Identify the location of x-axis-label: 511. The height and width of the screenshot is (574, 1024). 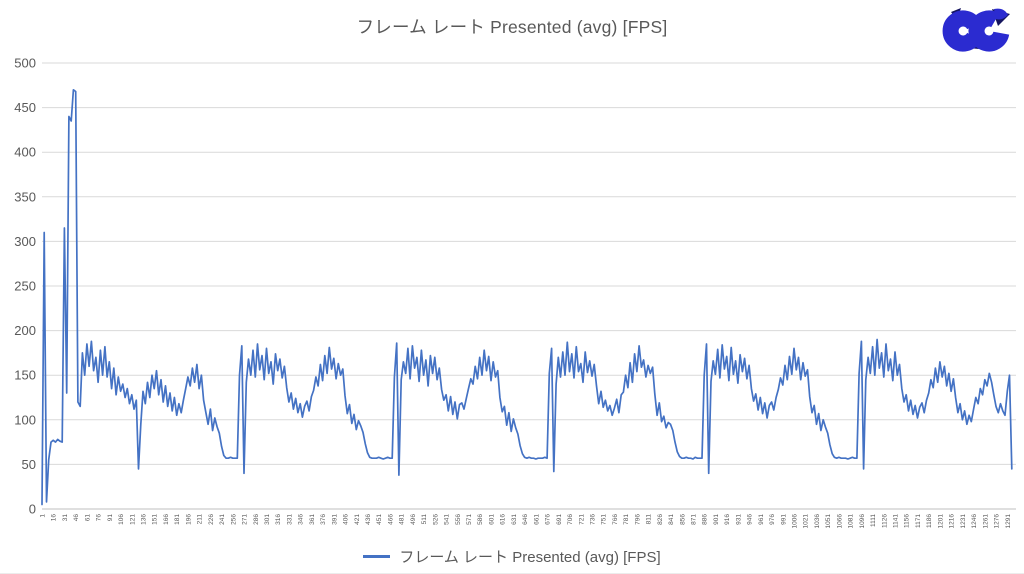
(424, 519).